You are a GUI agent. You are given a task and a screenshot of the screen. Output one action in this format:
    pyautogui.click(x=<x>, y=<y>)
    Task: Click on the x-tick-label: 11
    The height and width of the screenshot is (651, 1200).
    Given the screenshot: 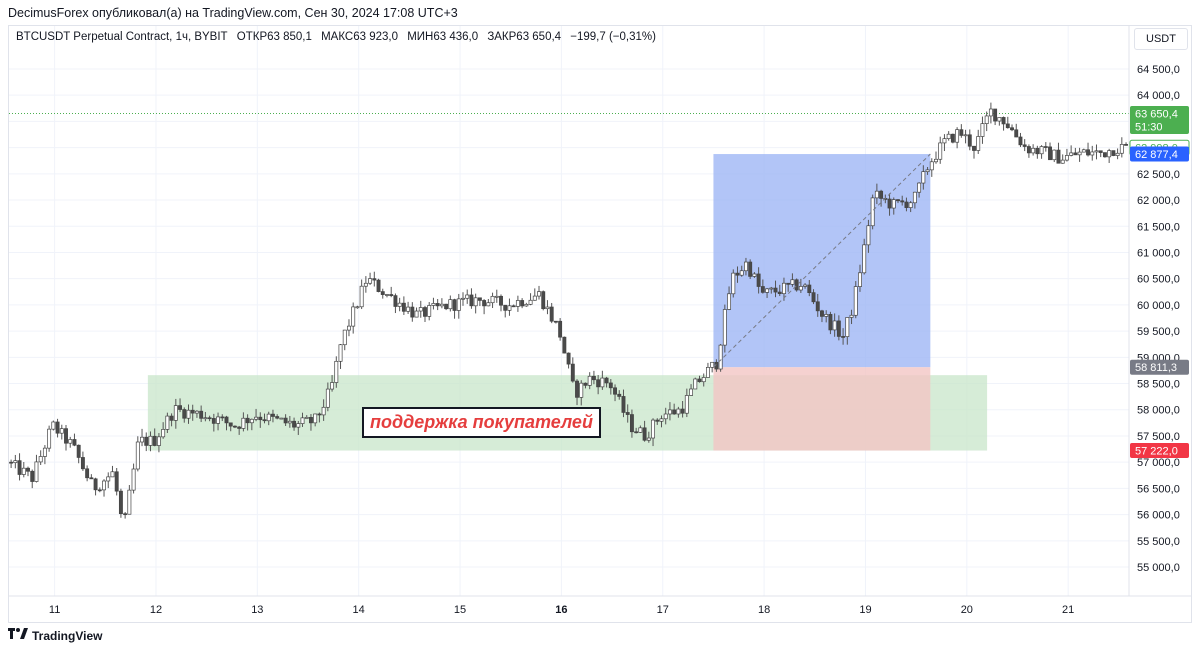 What is the action you would take?
    pyautogui.click(x=54, y=610)
    